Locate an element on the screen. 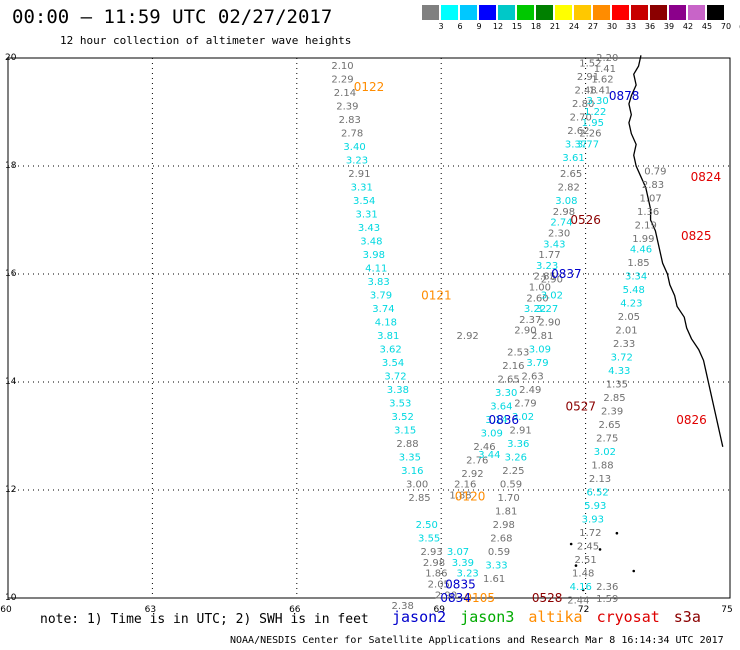 The height and width of the screenshot is (650, 740). swh-value-label: 2.88 is located at coordinates (407, 444).